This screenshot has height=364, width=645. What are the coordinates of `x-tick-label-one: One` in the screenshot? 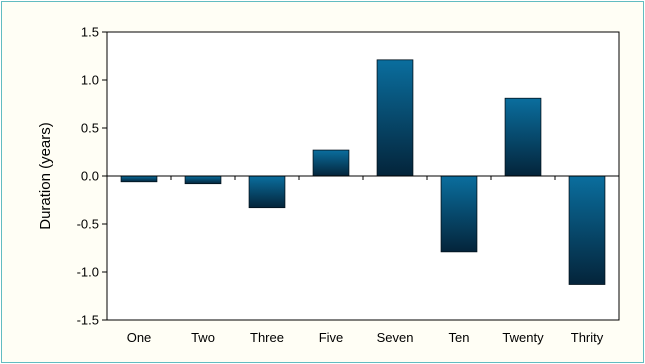 It's located at (139, 337).